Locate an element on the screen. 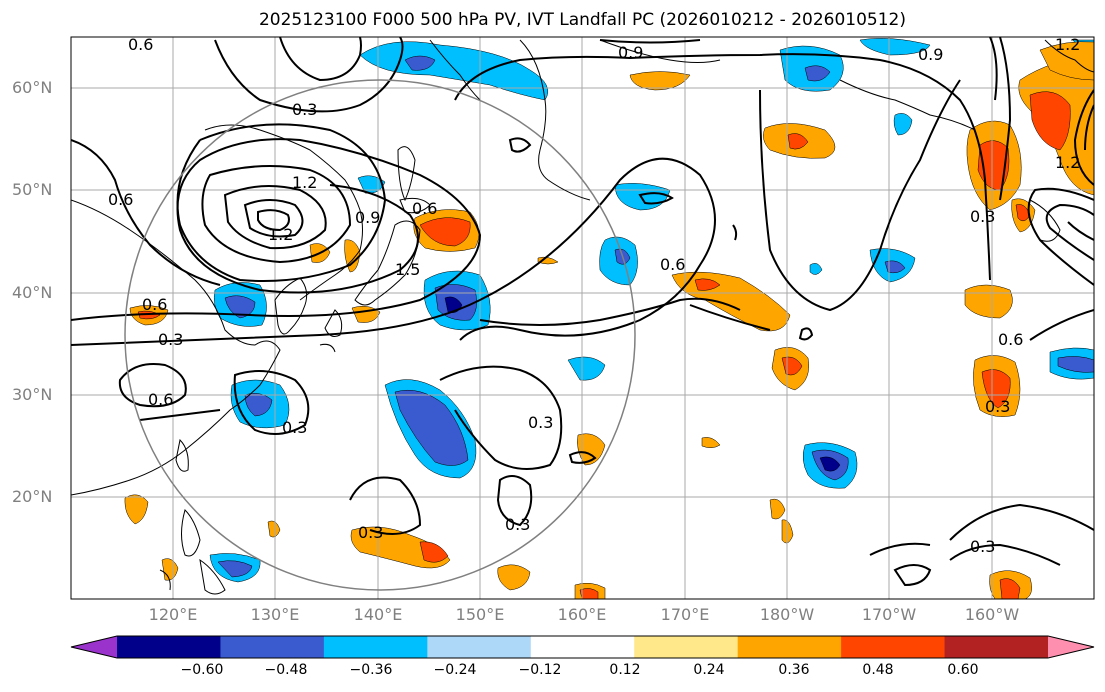 This screenshot has height=692, width=1105. contour-label: 1.5 is located at coordinates (407, 269).